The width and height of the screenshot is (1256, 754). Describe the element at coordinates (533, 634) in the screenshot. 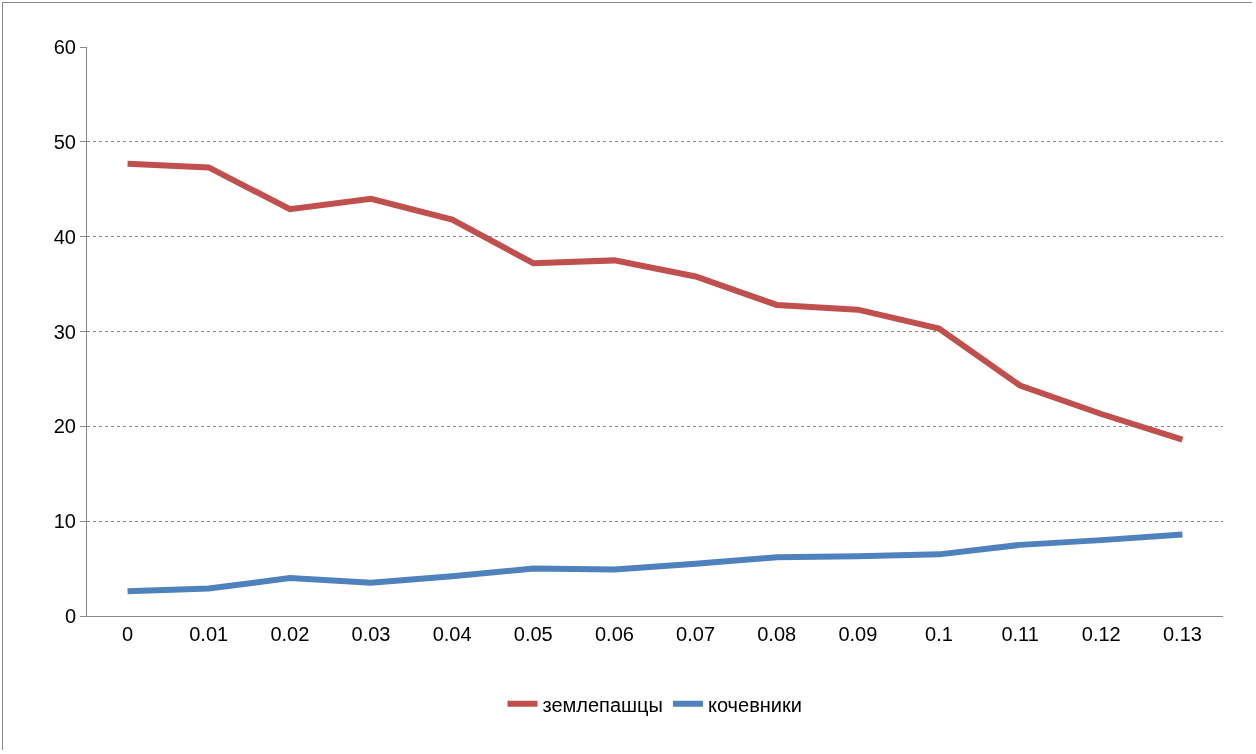

I see `x-tick-label: 0.05` at that location.